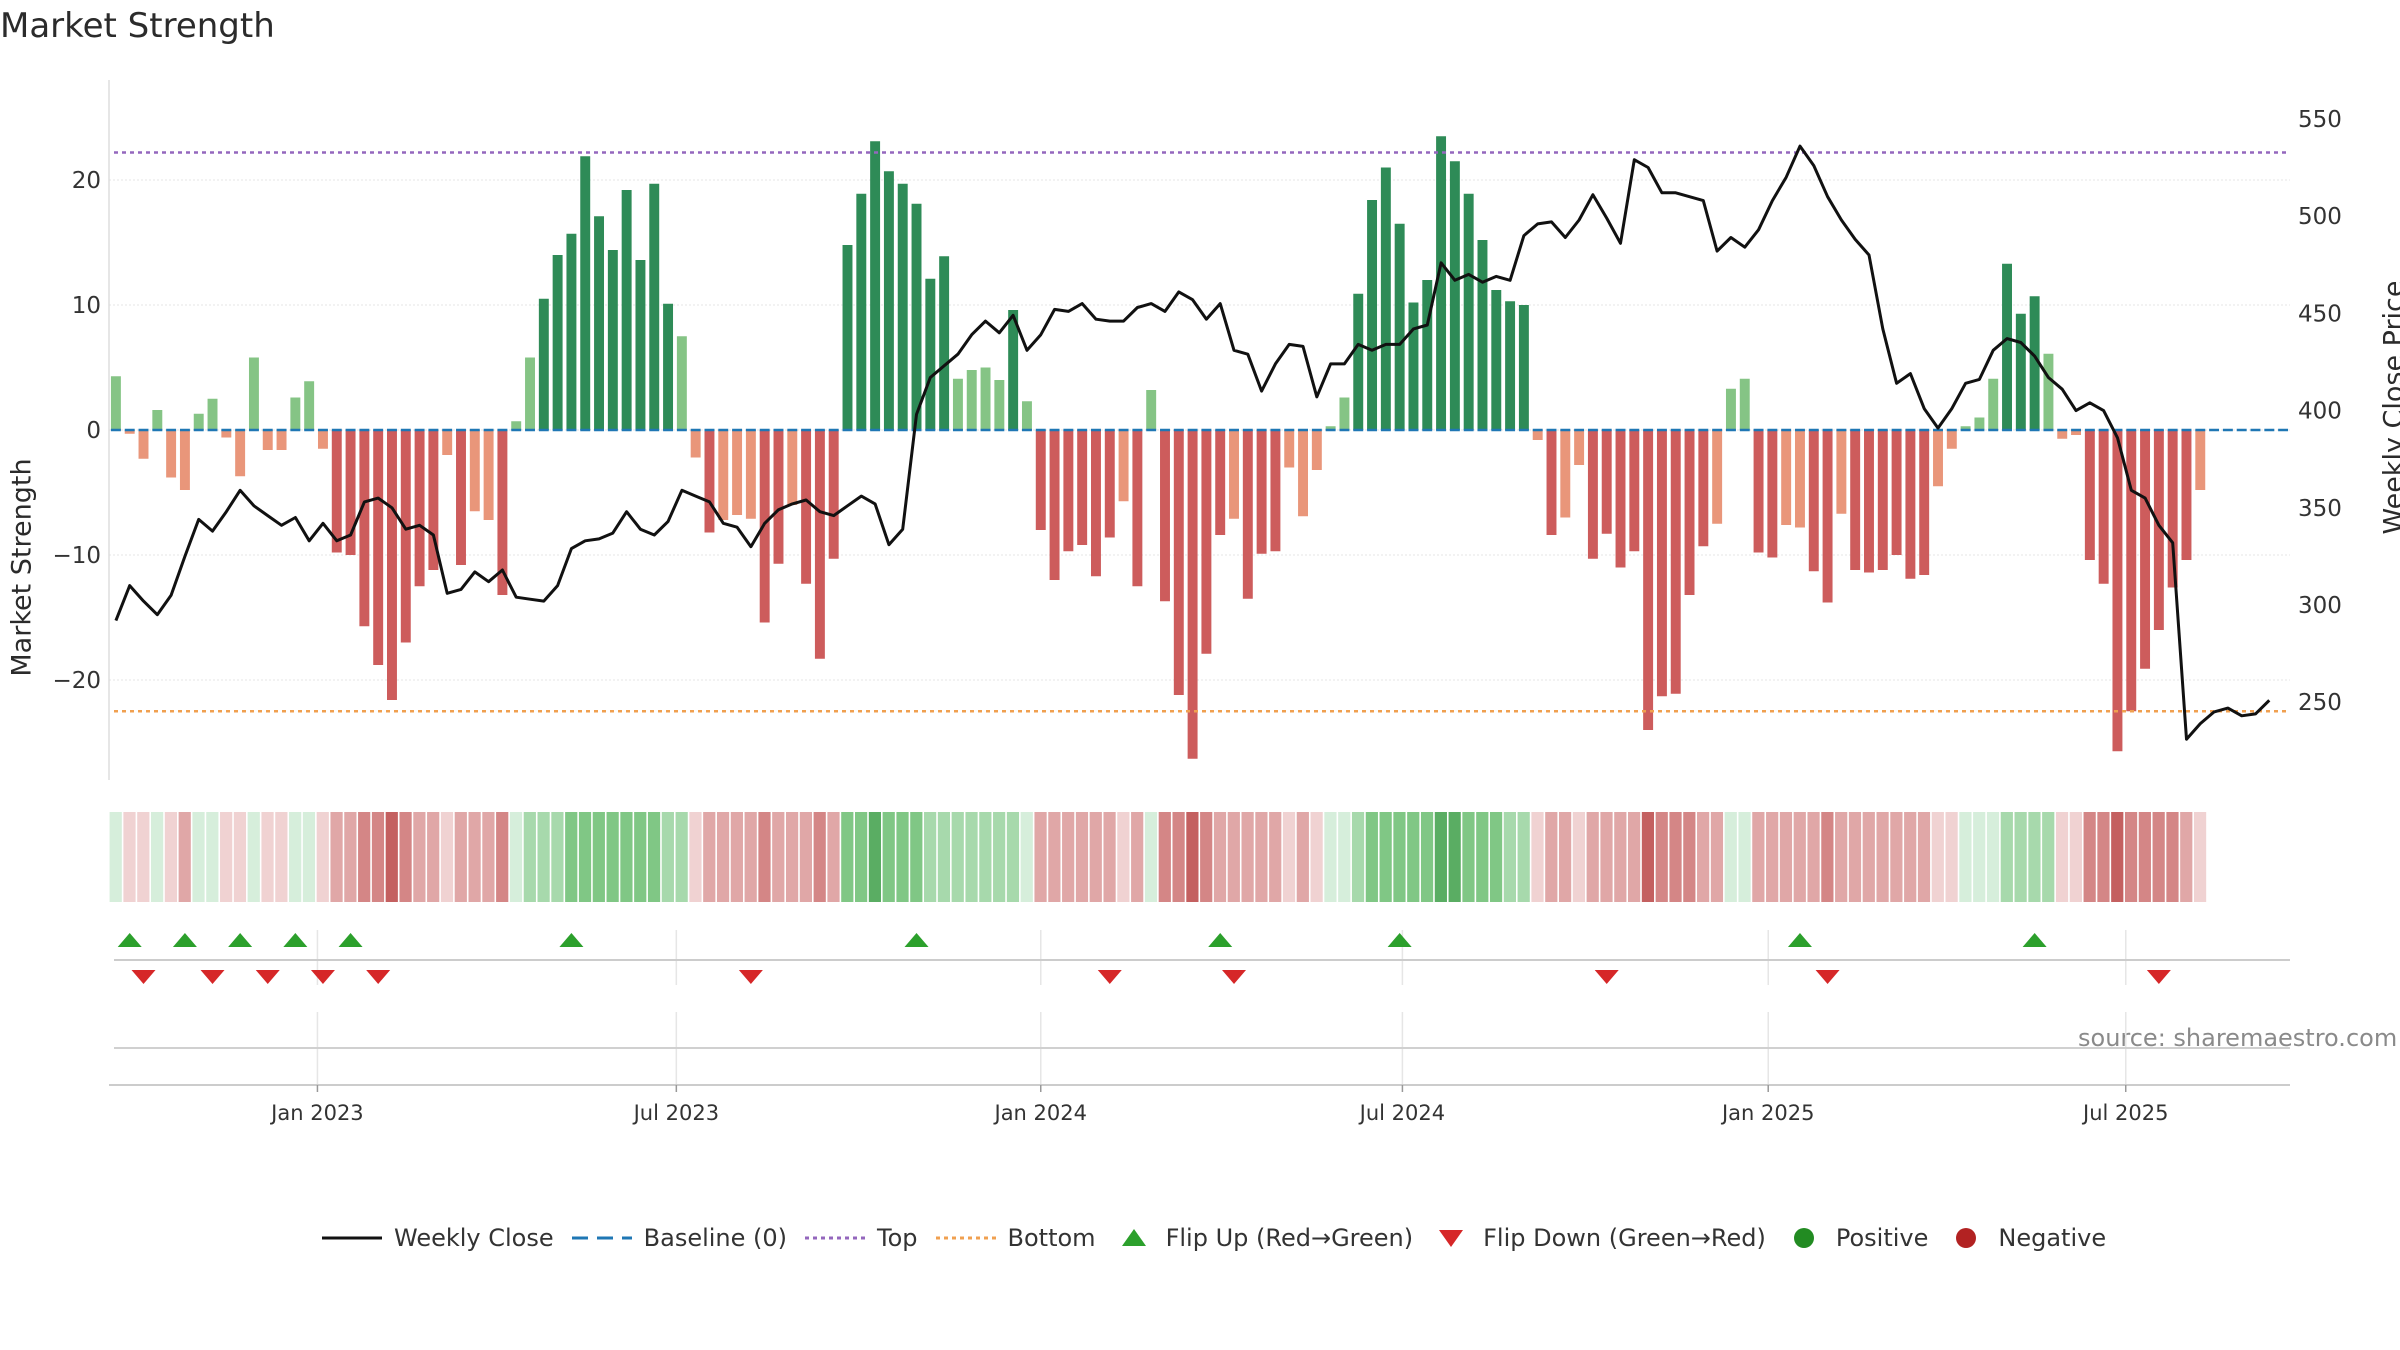 The width and height of the screenshot is (2400, 1350). Describe the element at coordinates (2320, 217) in the screenshot. I see `y-tick-label-right: 500` at that location.